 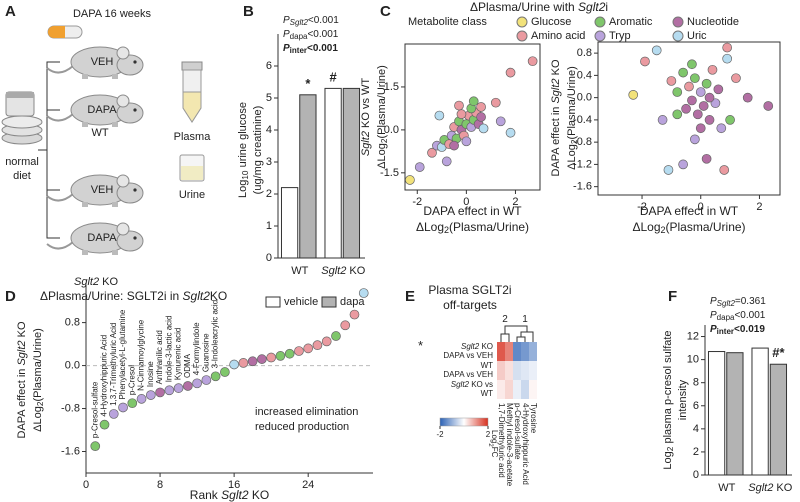 I want to click on point-label: Kynurenic acid, so click(x=178, y=354).